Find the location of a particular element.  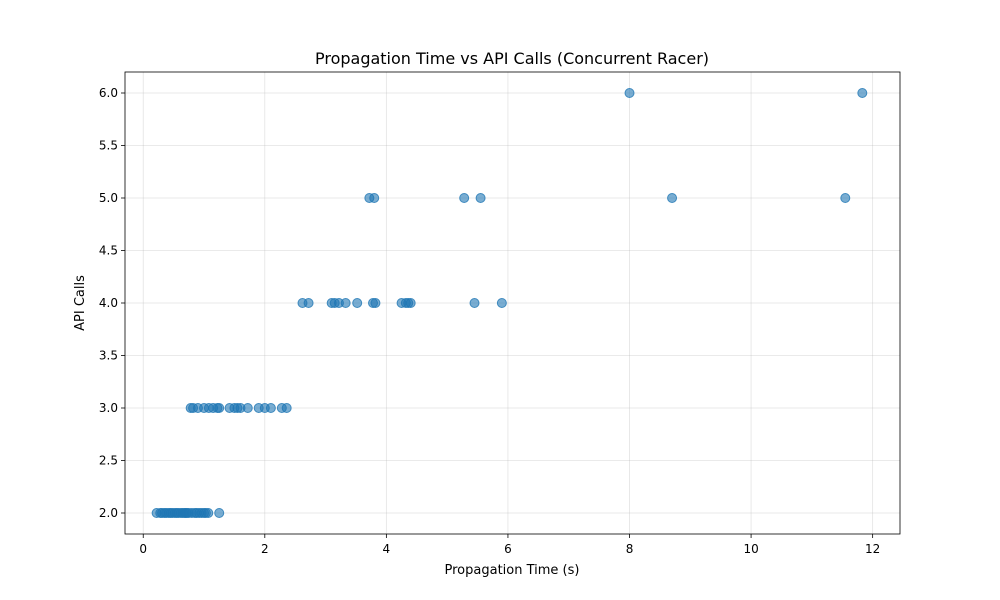

x-tick-label: 2 is located at coordinates (265, 549).